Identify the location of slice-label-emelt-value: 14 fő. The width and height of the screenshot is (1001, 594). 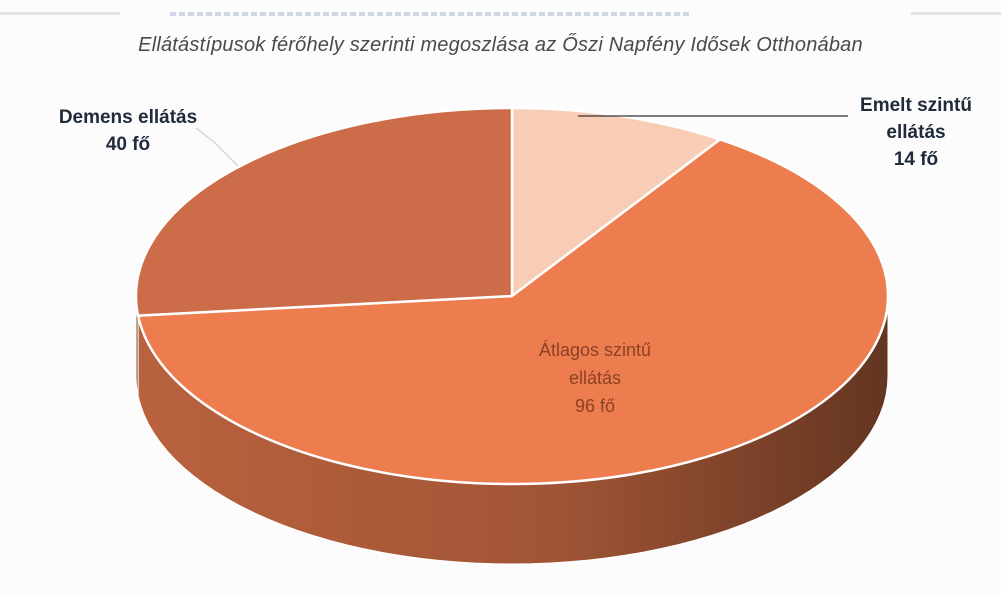
(916, 159).